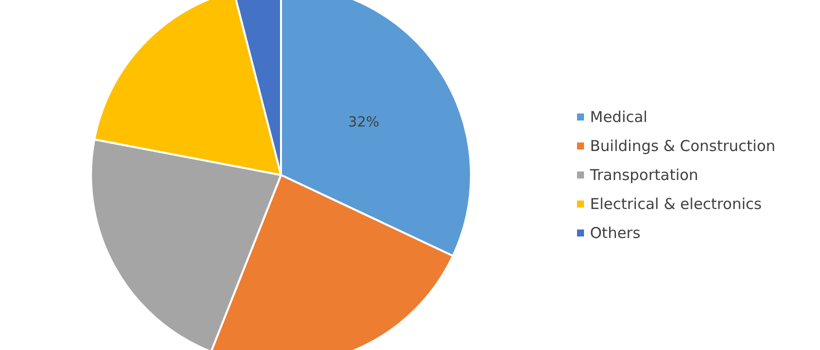 The image size is (820, 350). Describe the element at coordinates (683, 146) in the screenshot. I see `legend-label: Buildings & Construction` at that location.